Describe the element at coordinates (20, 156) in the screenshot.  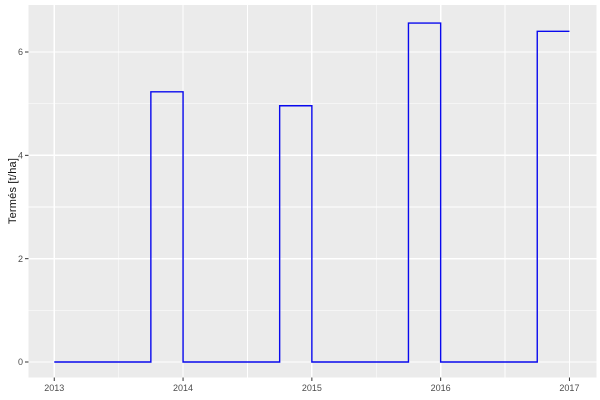
I see `y-tick-label: 4` at that location.